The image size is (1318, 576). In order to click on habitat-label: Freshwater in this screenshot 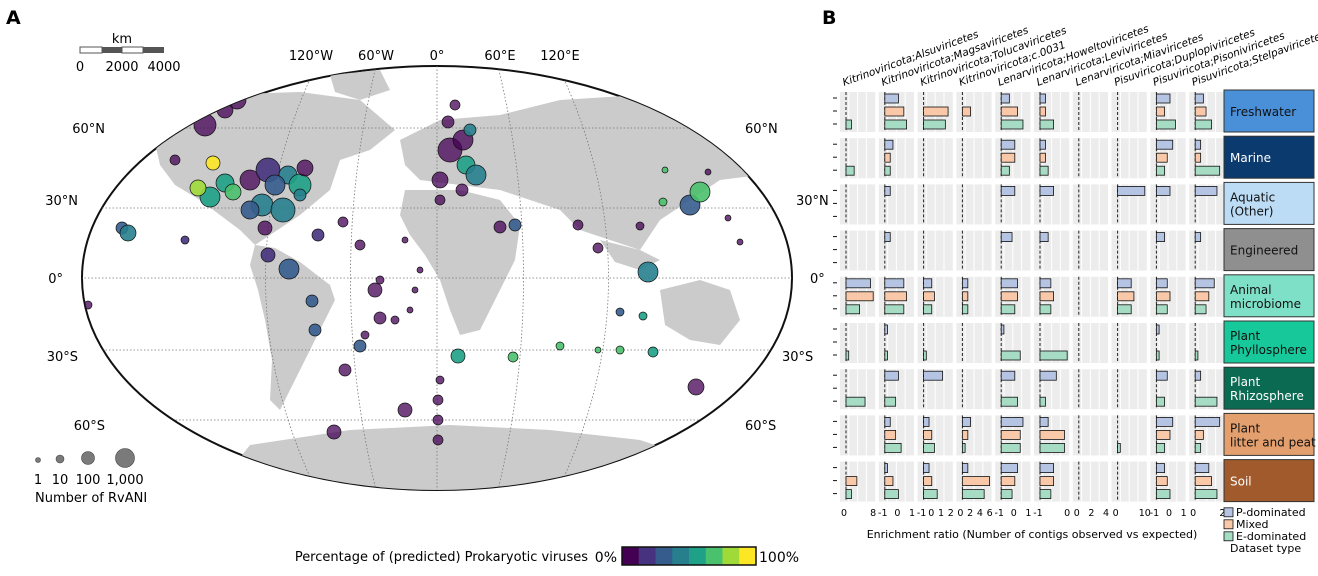, I will do `click(1263, 112)`.